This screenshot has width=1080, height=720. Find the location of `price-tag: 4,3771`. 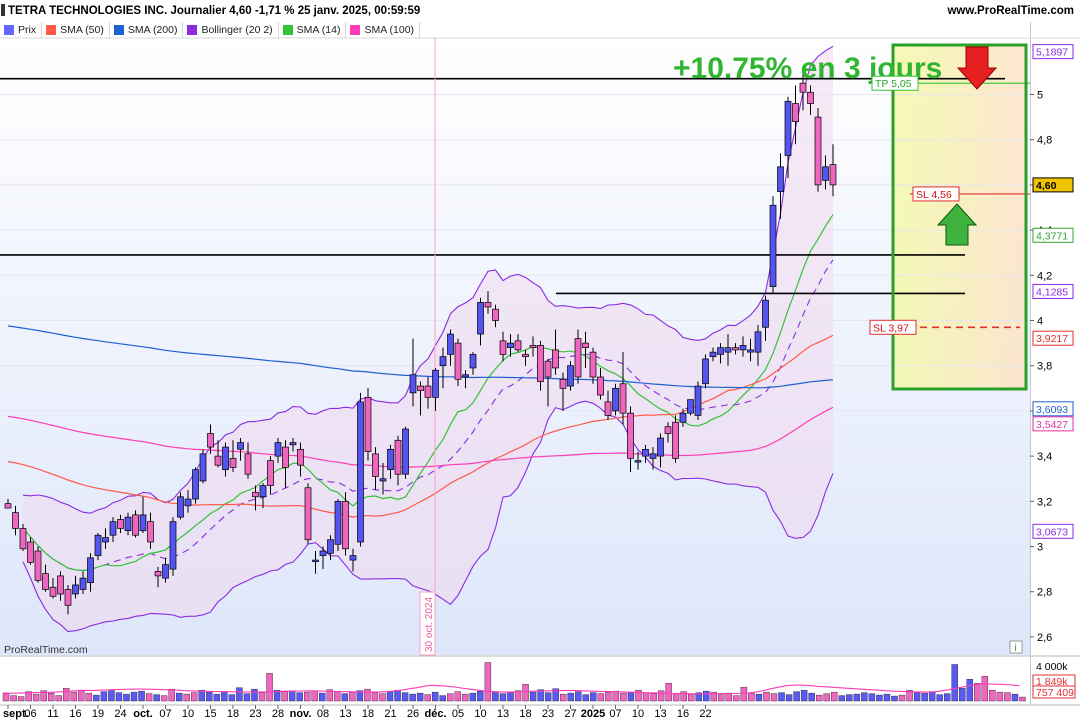

price-tag: 4,3771 is located at coordinates (1053, 235).